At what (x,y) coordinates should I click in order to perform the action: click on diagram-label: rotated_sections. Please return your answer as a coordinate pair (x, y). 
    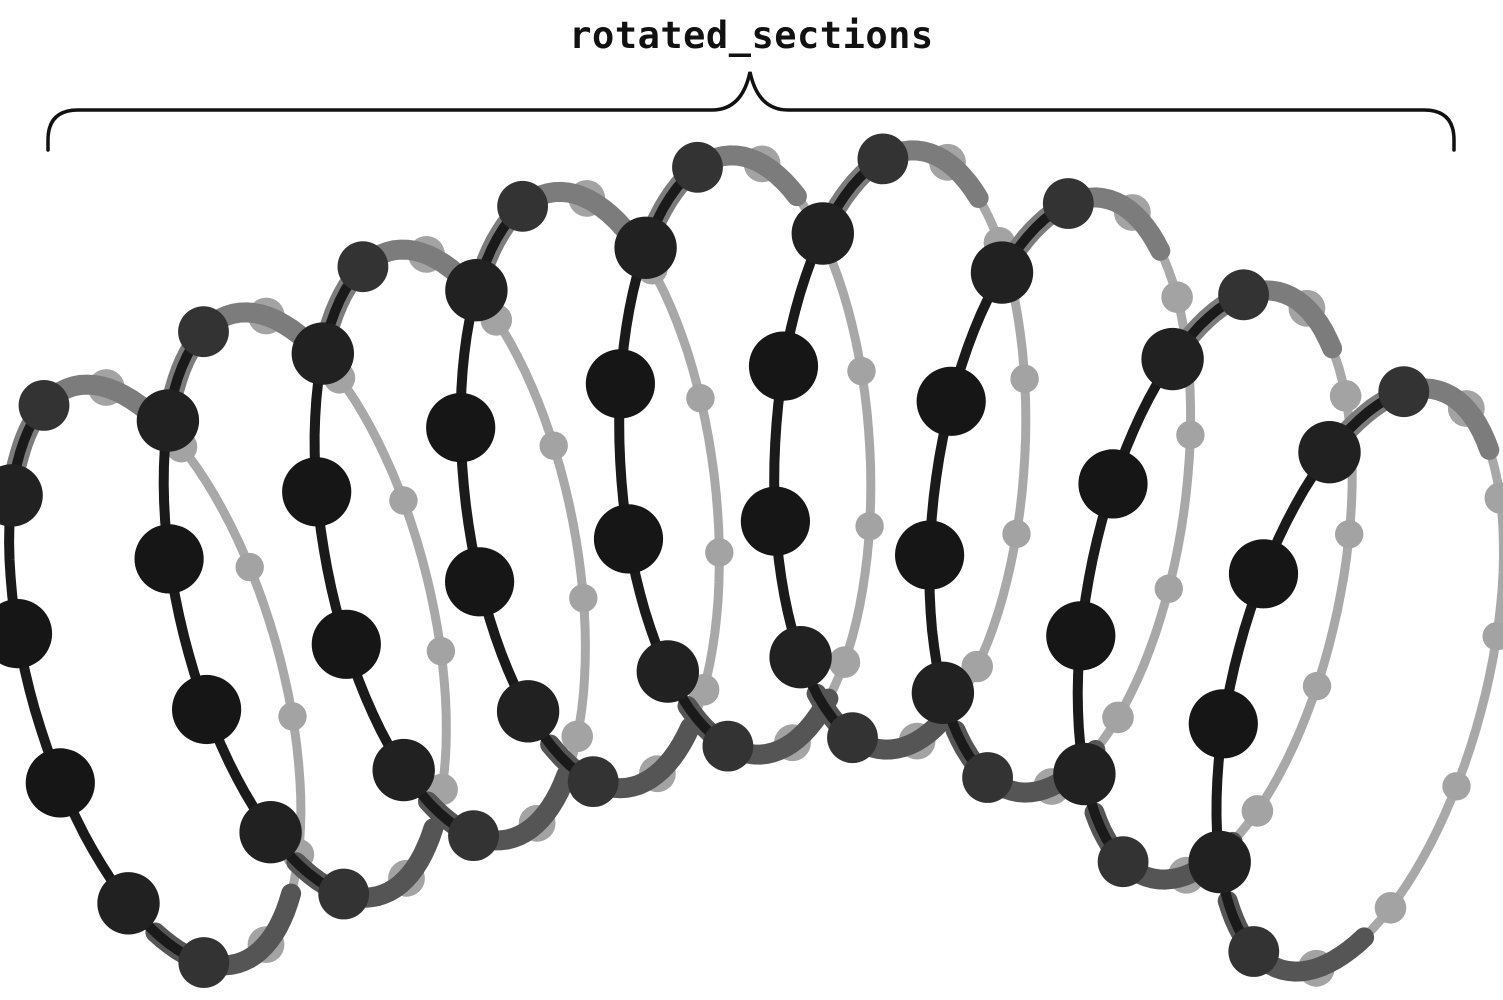
    Looking at the image, I should click on (751, 35).